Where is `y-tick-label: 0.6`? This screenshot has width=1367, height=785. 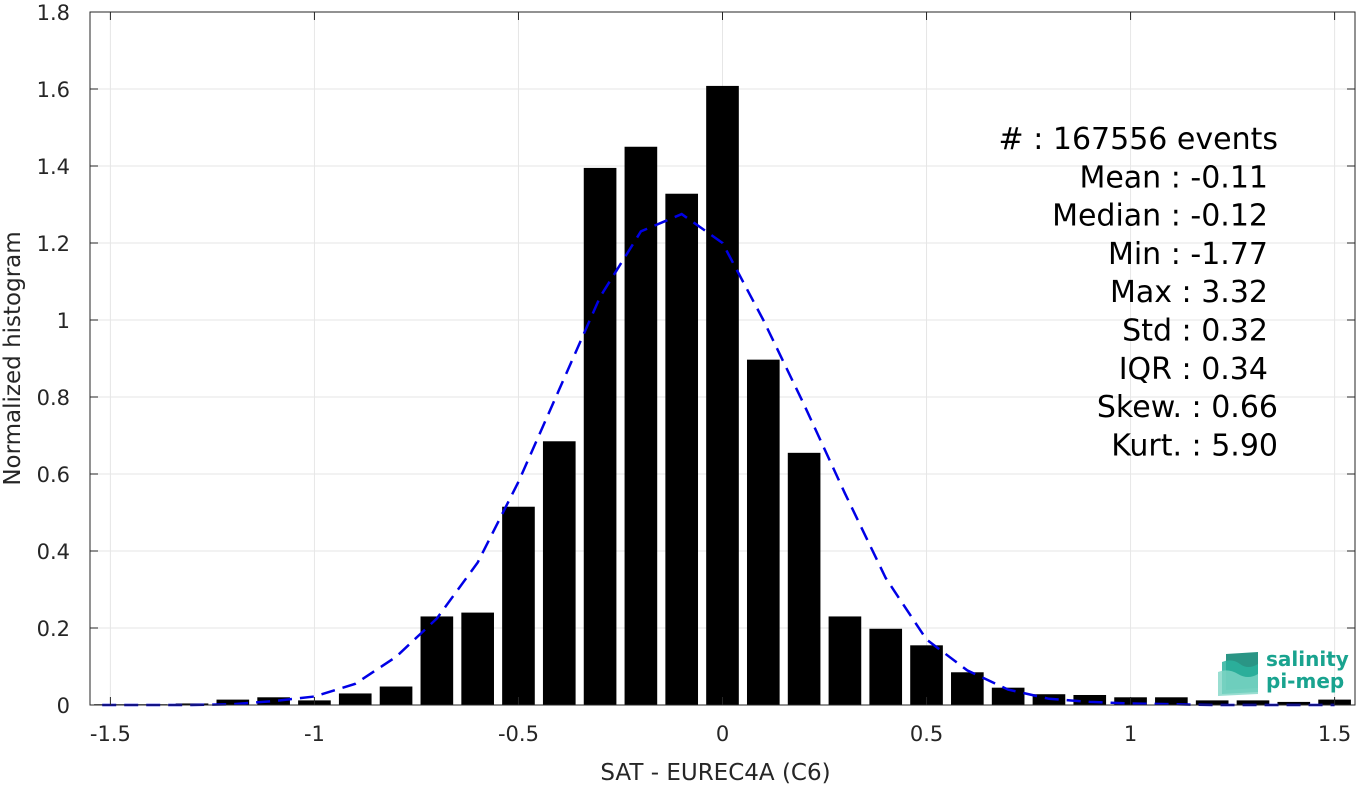 y-tick-label: 0.6 is located at coordinates (53, 475).